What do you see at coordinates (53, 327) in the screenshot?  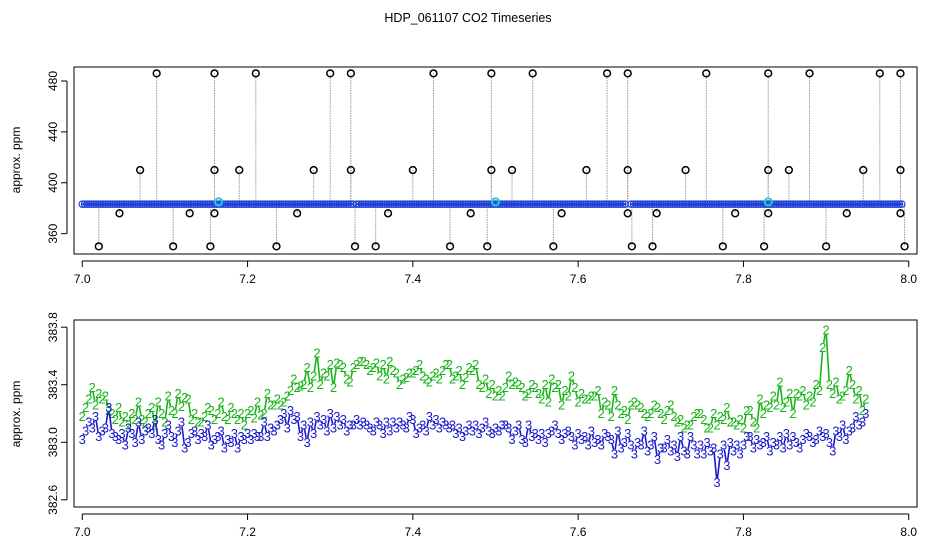 I see `y-tick-label: 383.8` at bounding box center [53, 327].